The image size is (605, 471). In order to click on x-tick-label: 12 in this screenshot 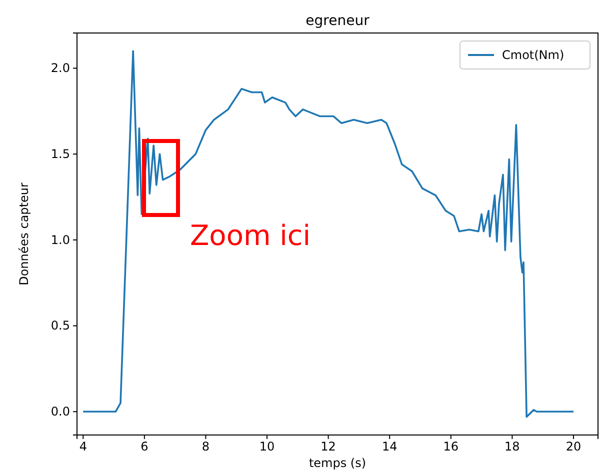, I will do `click(328, 447)`.